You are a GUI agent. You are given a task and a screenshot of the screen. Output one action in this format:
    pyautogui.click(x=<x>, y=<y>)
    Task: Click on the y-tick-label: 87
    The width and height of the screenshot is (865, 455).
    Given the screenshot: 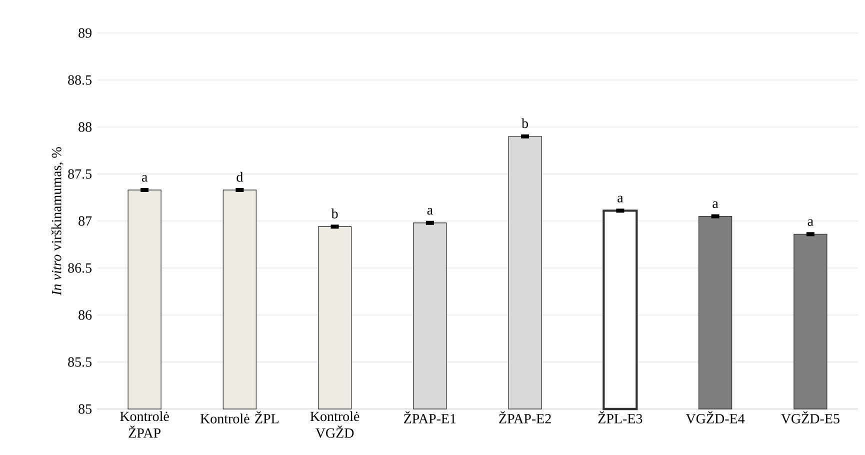 What is the action you would take?
    pyautogui.click(x=85, y=221)
    